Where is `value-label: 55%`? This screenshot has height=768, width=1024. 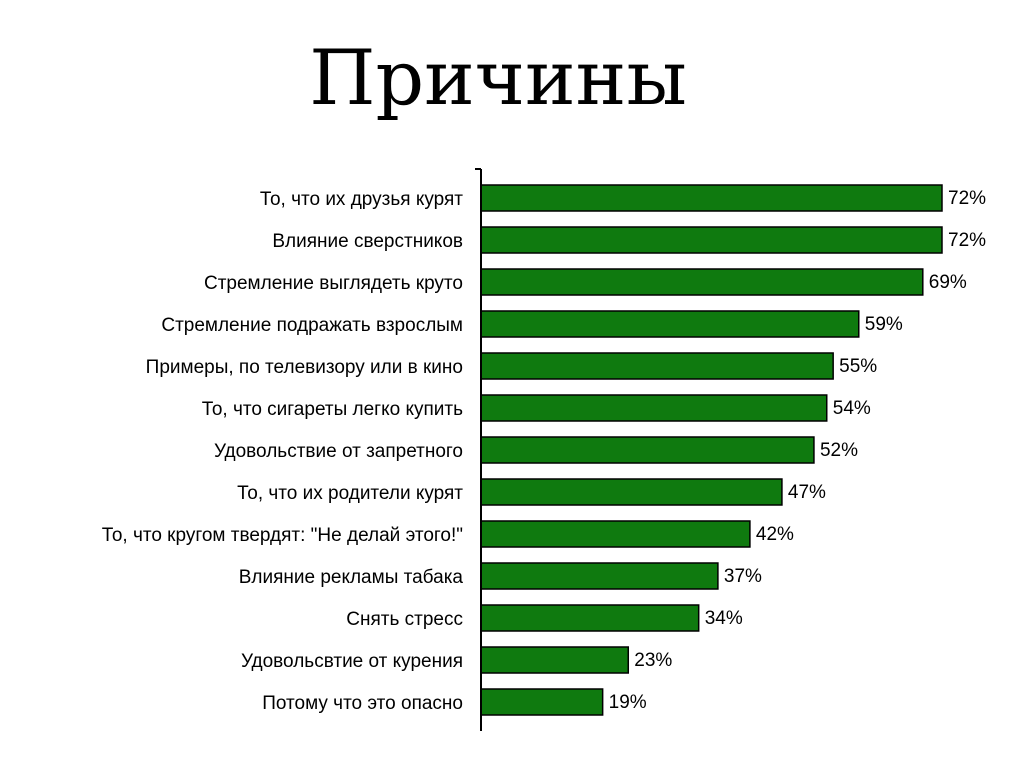
value-label: 55% is located at coordinates (858, 366).